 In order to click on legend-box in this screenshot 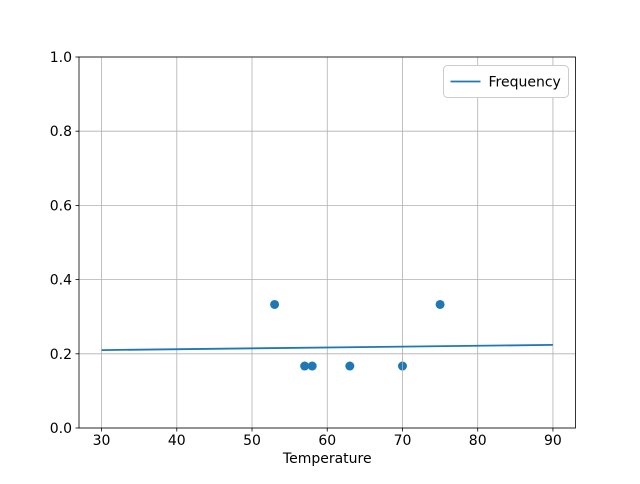, I will do `click(506, 81)`.